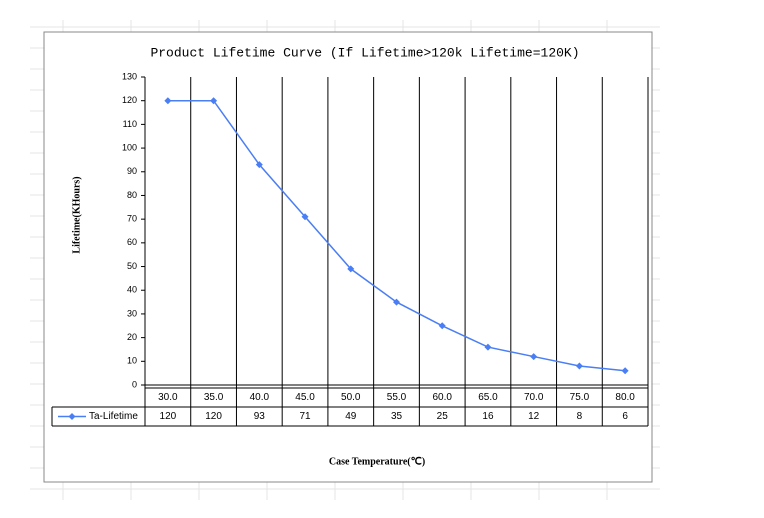  I want to click on y-axis-label: Lifetime(KHours), so click(76, 214).